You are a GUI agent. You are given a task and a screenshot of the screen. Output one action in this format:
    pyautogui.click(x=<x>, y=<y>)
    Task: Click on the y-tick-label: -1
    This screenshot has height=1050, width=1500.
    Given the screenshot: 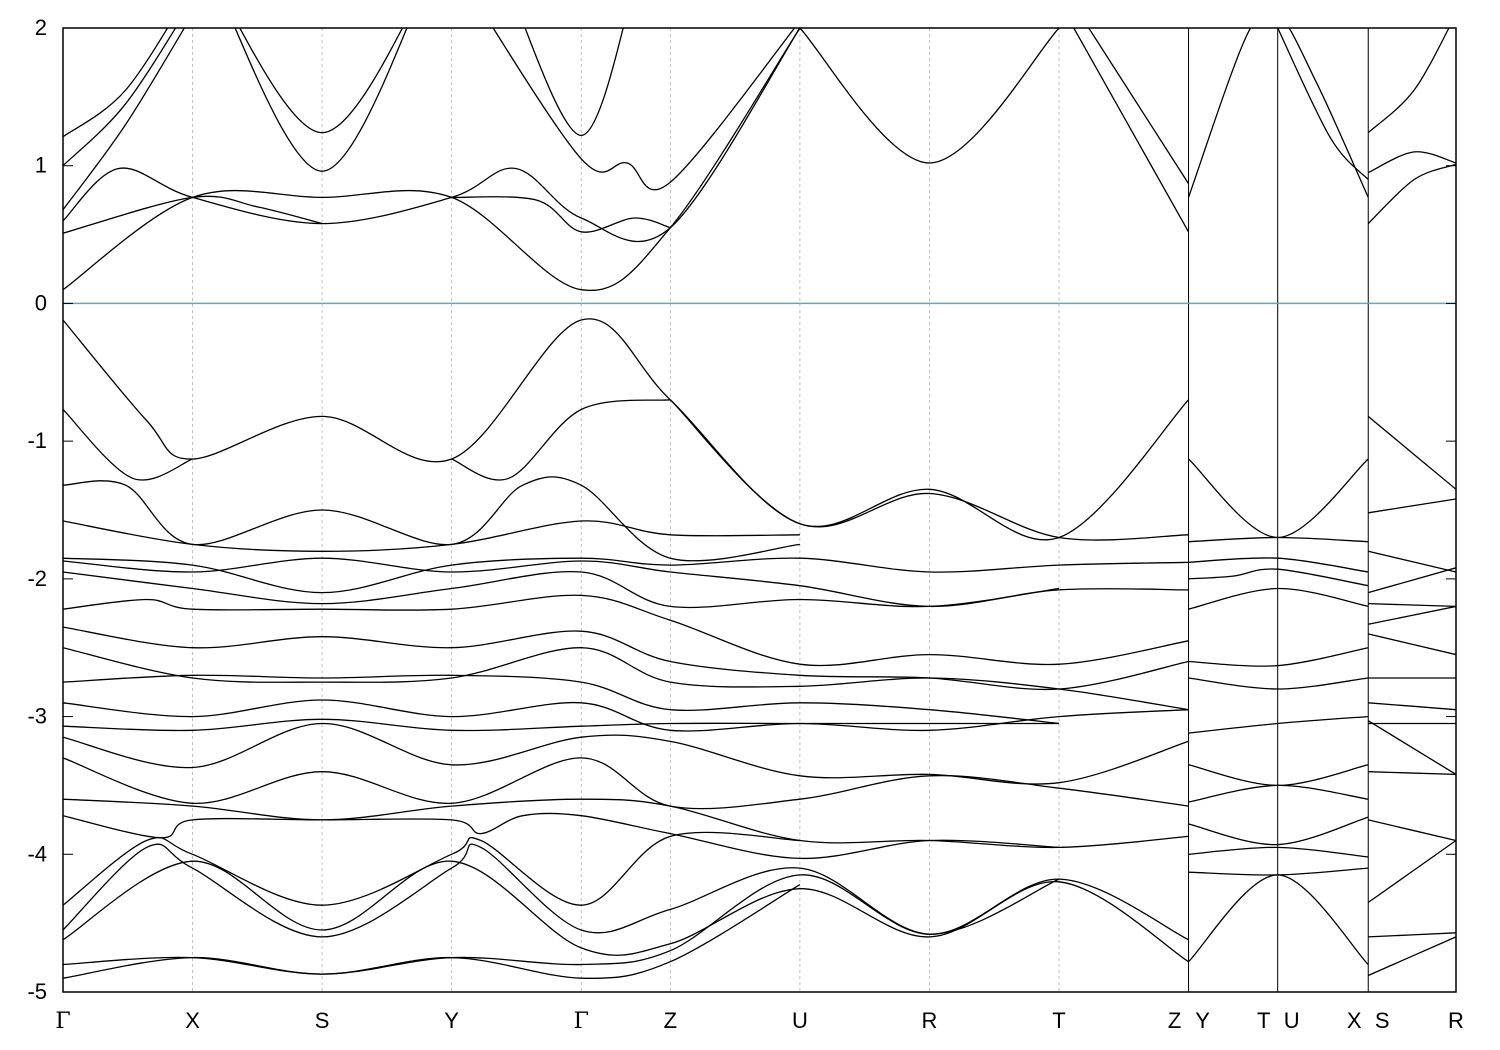 What is the action you would take?
    pyautogui.click(x=37, y=440)
    